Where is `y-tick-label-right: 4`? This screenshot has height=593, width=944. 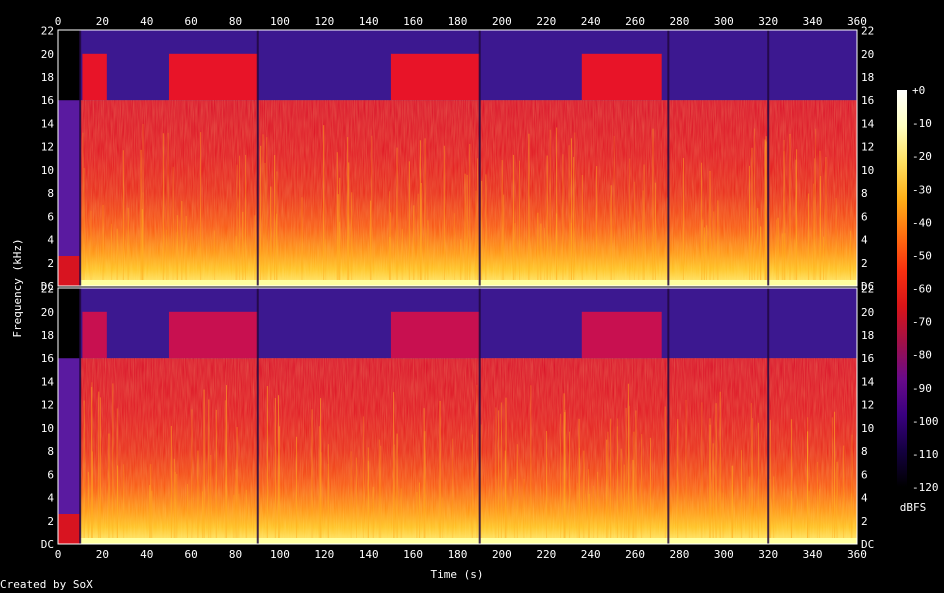
y-tick-label-right: 4 is located at coordinates (864, 498).